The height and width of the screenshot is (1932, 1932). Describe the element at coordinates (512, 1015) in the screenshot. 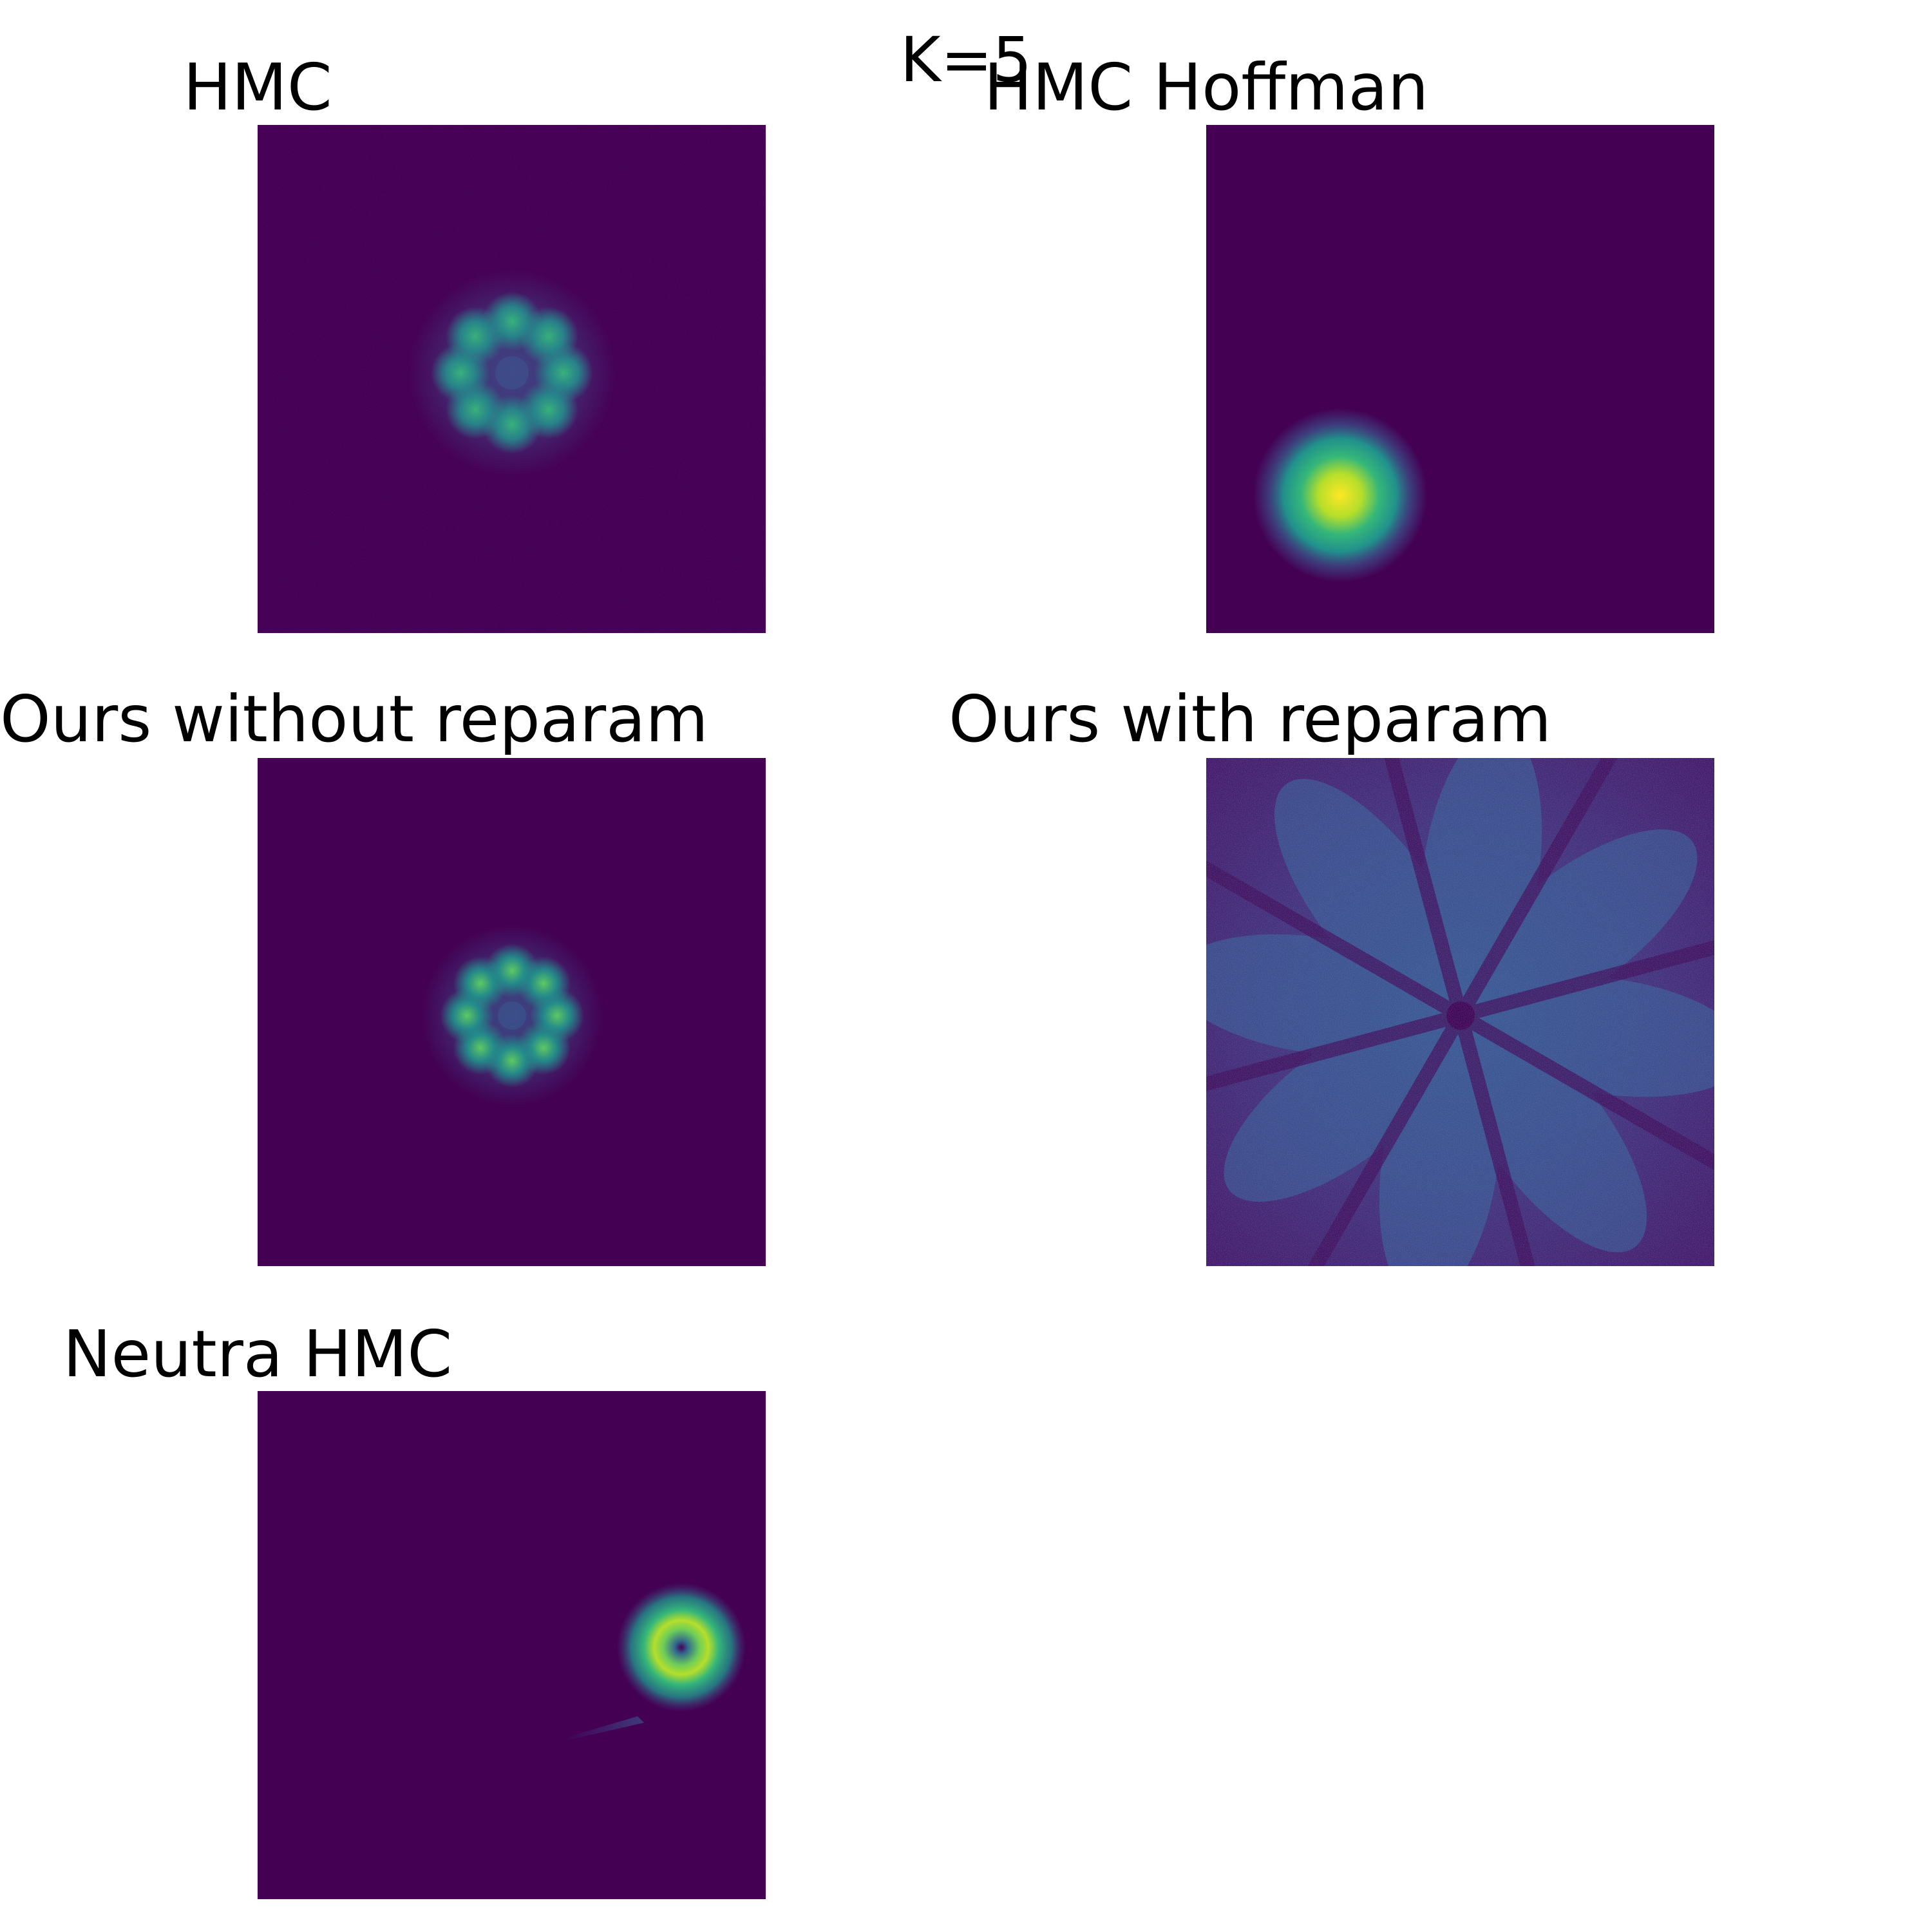

I see `lobe-group` at that location.